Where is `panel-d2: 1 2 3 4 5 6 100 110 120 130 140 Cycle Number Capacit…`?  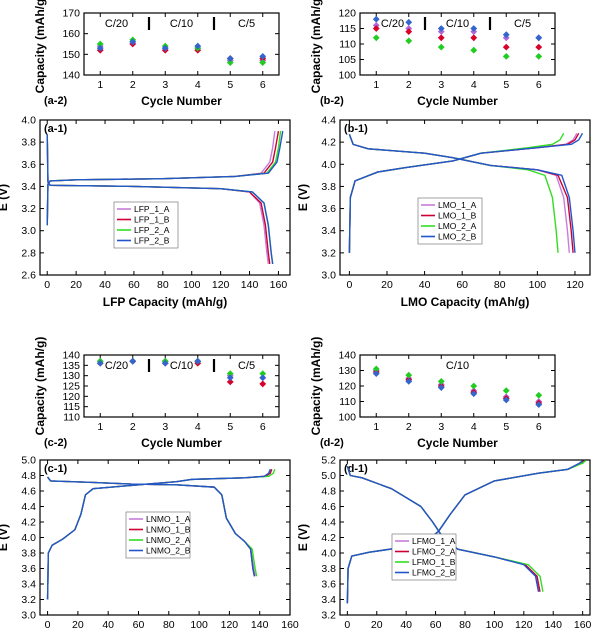 panel-d2: 1 2 3 4 5 6 100 110 120 130 140 Cycle Number Capacit… is located at coordinates (432, 393).